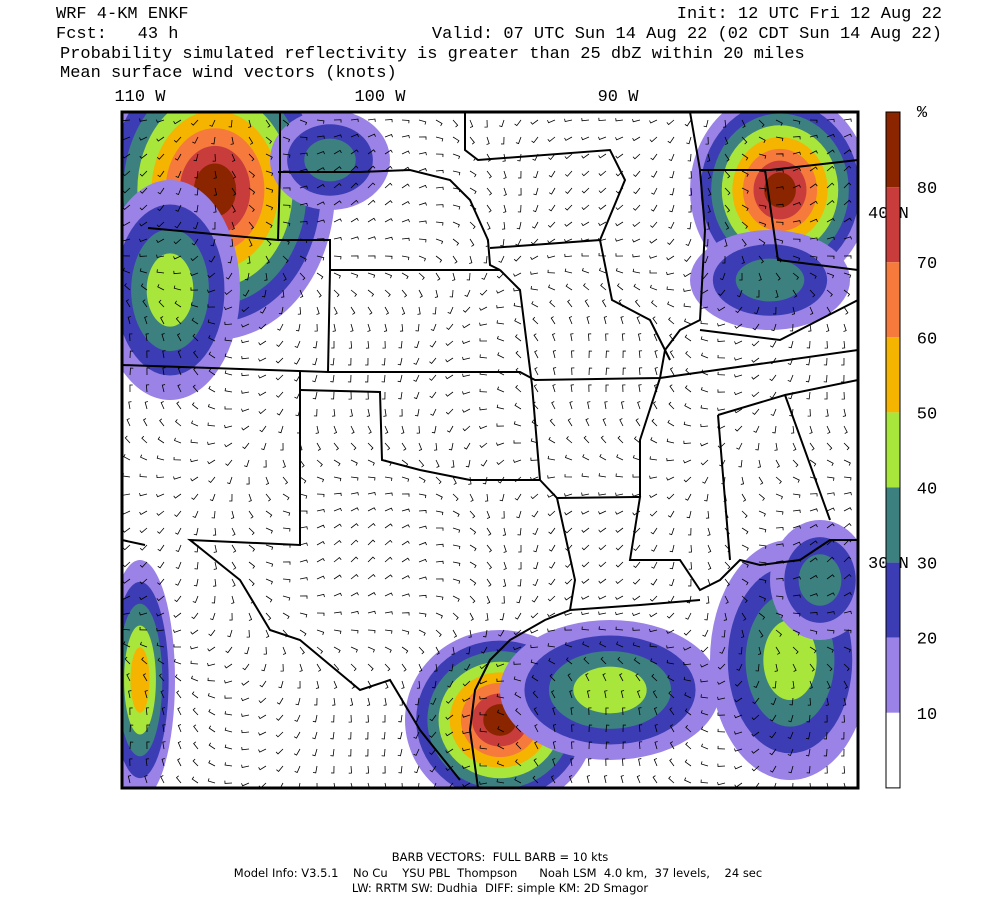 The width and height of the screenshot is (1000, 900). Describe the element at coordinates (820, 580) in the screenshot. I see `probability-contour` at that location.